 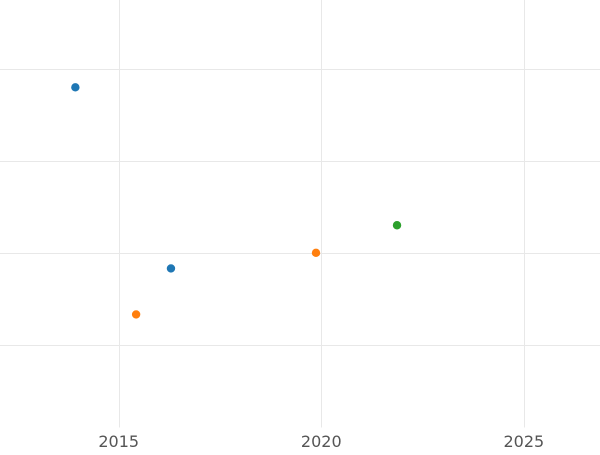 What do you see at coordinates (523, 441) in the screenshot?
I see `x-tick-label-2: 2025` at bounding box center [523, 441].